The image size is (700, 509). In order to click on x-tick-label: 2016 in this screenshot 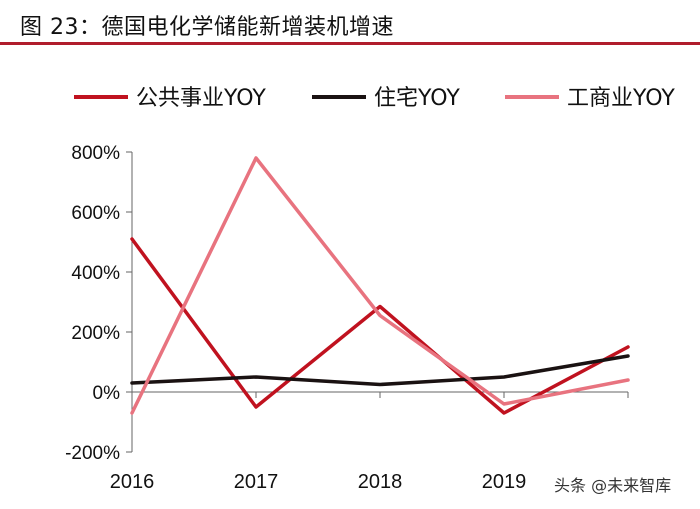, I will do `click(132, 482)`.